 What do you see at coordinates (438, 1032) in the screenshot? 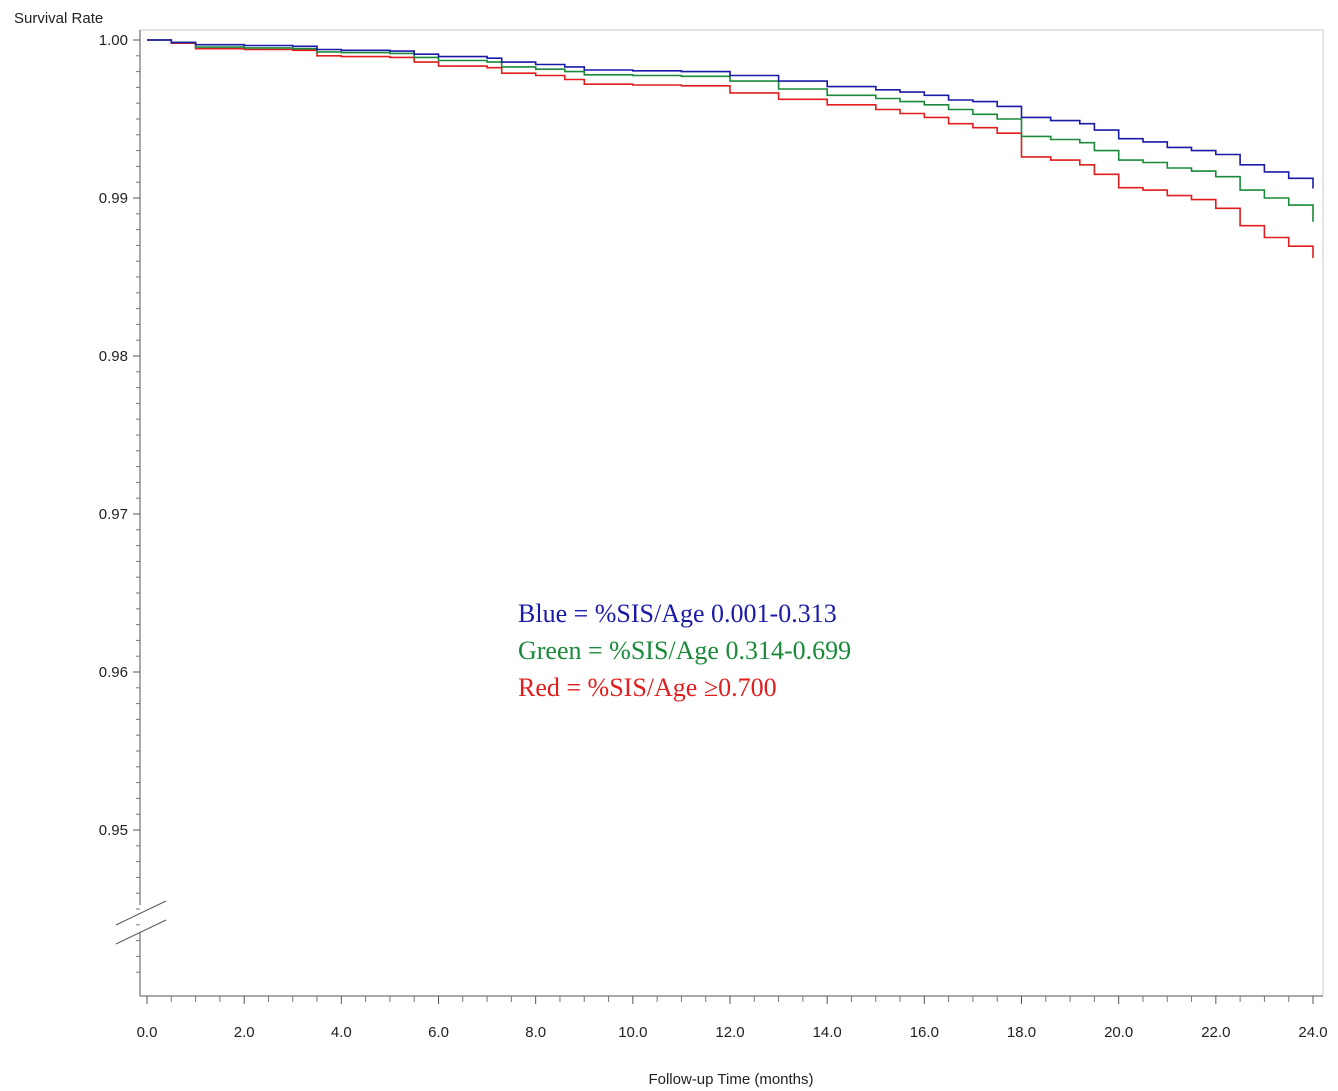
I see `x-tick-label: 6.0` at bounding box center [438, 1032].